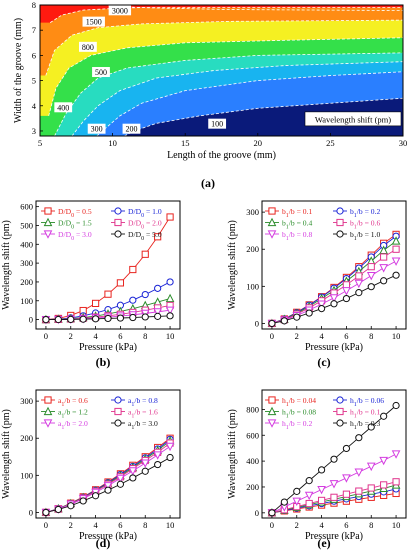  Describe the element at coordinates (346, 525) in the screenshot. I see `x-tick-label: 6` at that location.